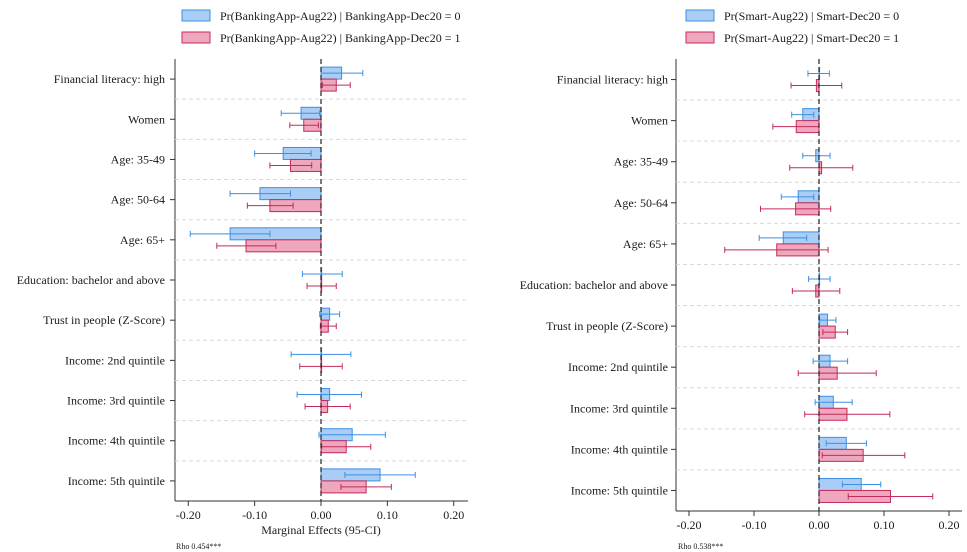 The width and height of the screenshot is (967, 552). Describe the element at coordinates (884, 525) in the screenshot. I see `right-x-tick-label: 0.10` at that location.